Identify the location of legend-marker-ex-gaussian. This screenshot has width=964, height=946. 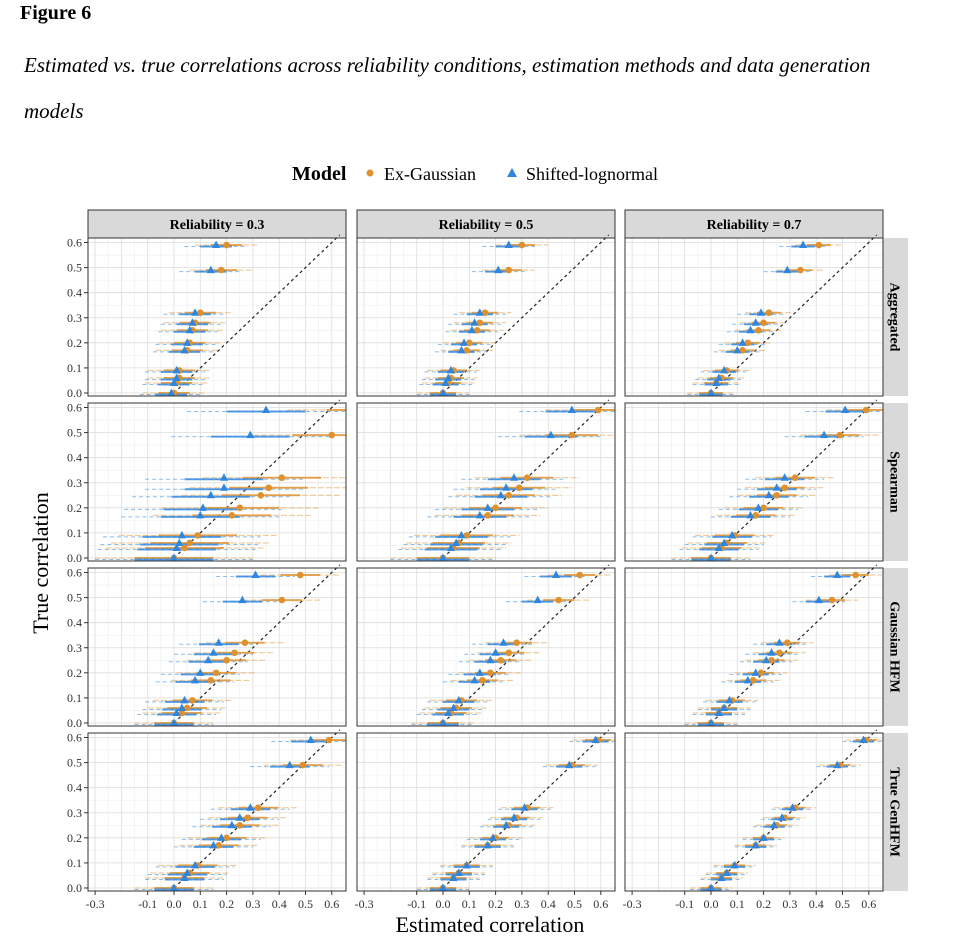
(370, 173).